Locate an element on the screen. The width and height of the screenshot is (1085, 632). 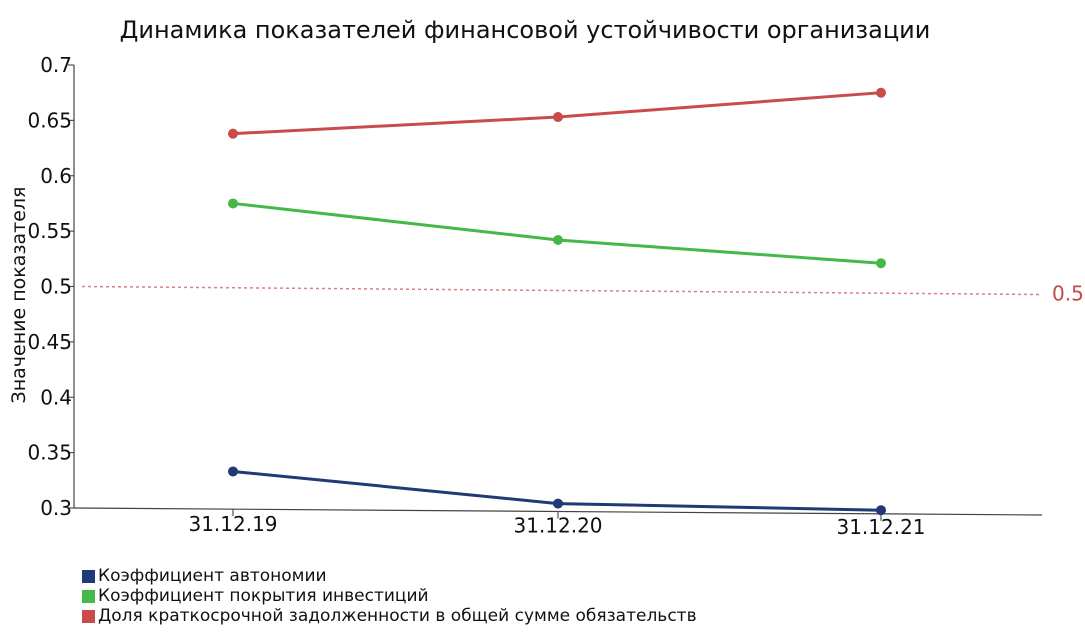
y-tick-label: 0.6 is located at coordinates (56, 176).